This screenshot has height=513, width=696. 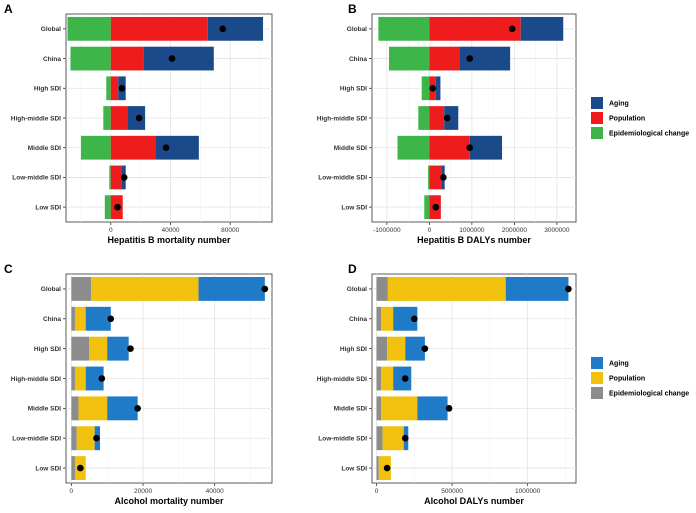 I want to click on bar-aging-china, so click(x=405, y=318).